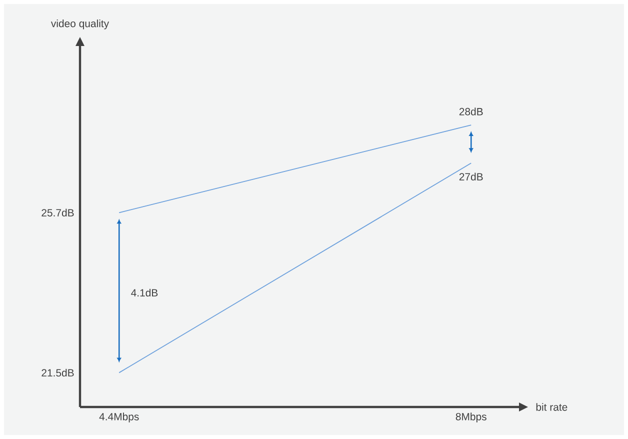  I want to click on y-axis-title: video quality, so click(80, 25).